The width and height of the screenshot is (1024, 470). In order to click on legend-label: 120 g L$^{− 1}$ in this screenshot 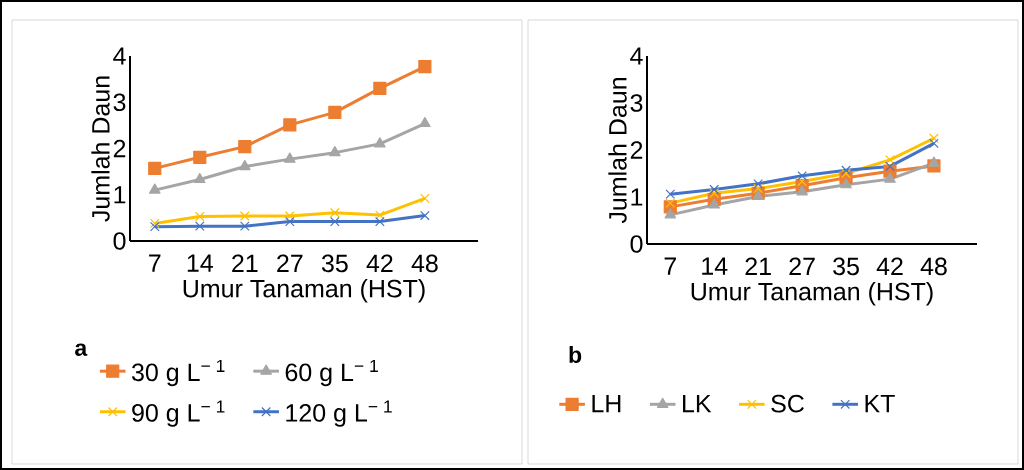, I will do `click(339, 413)`.